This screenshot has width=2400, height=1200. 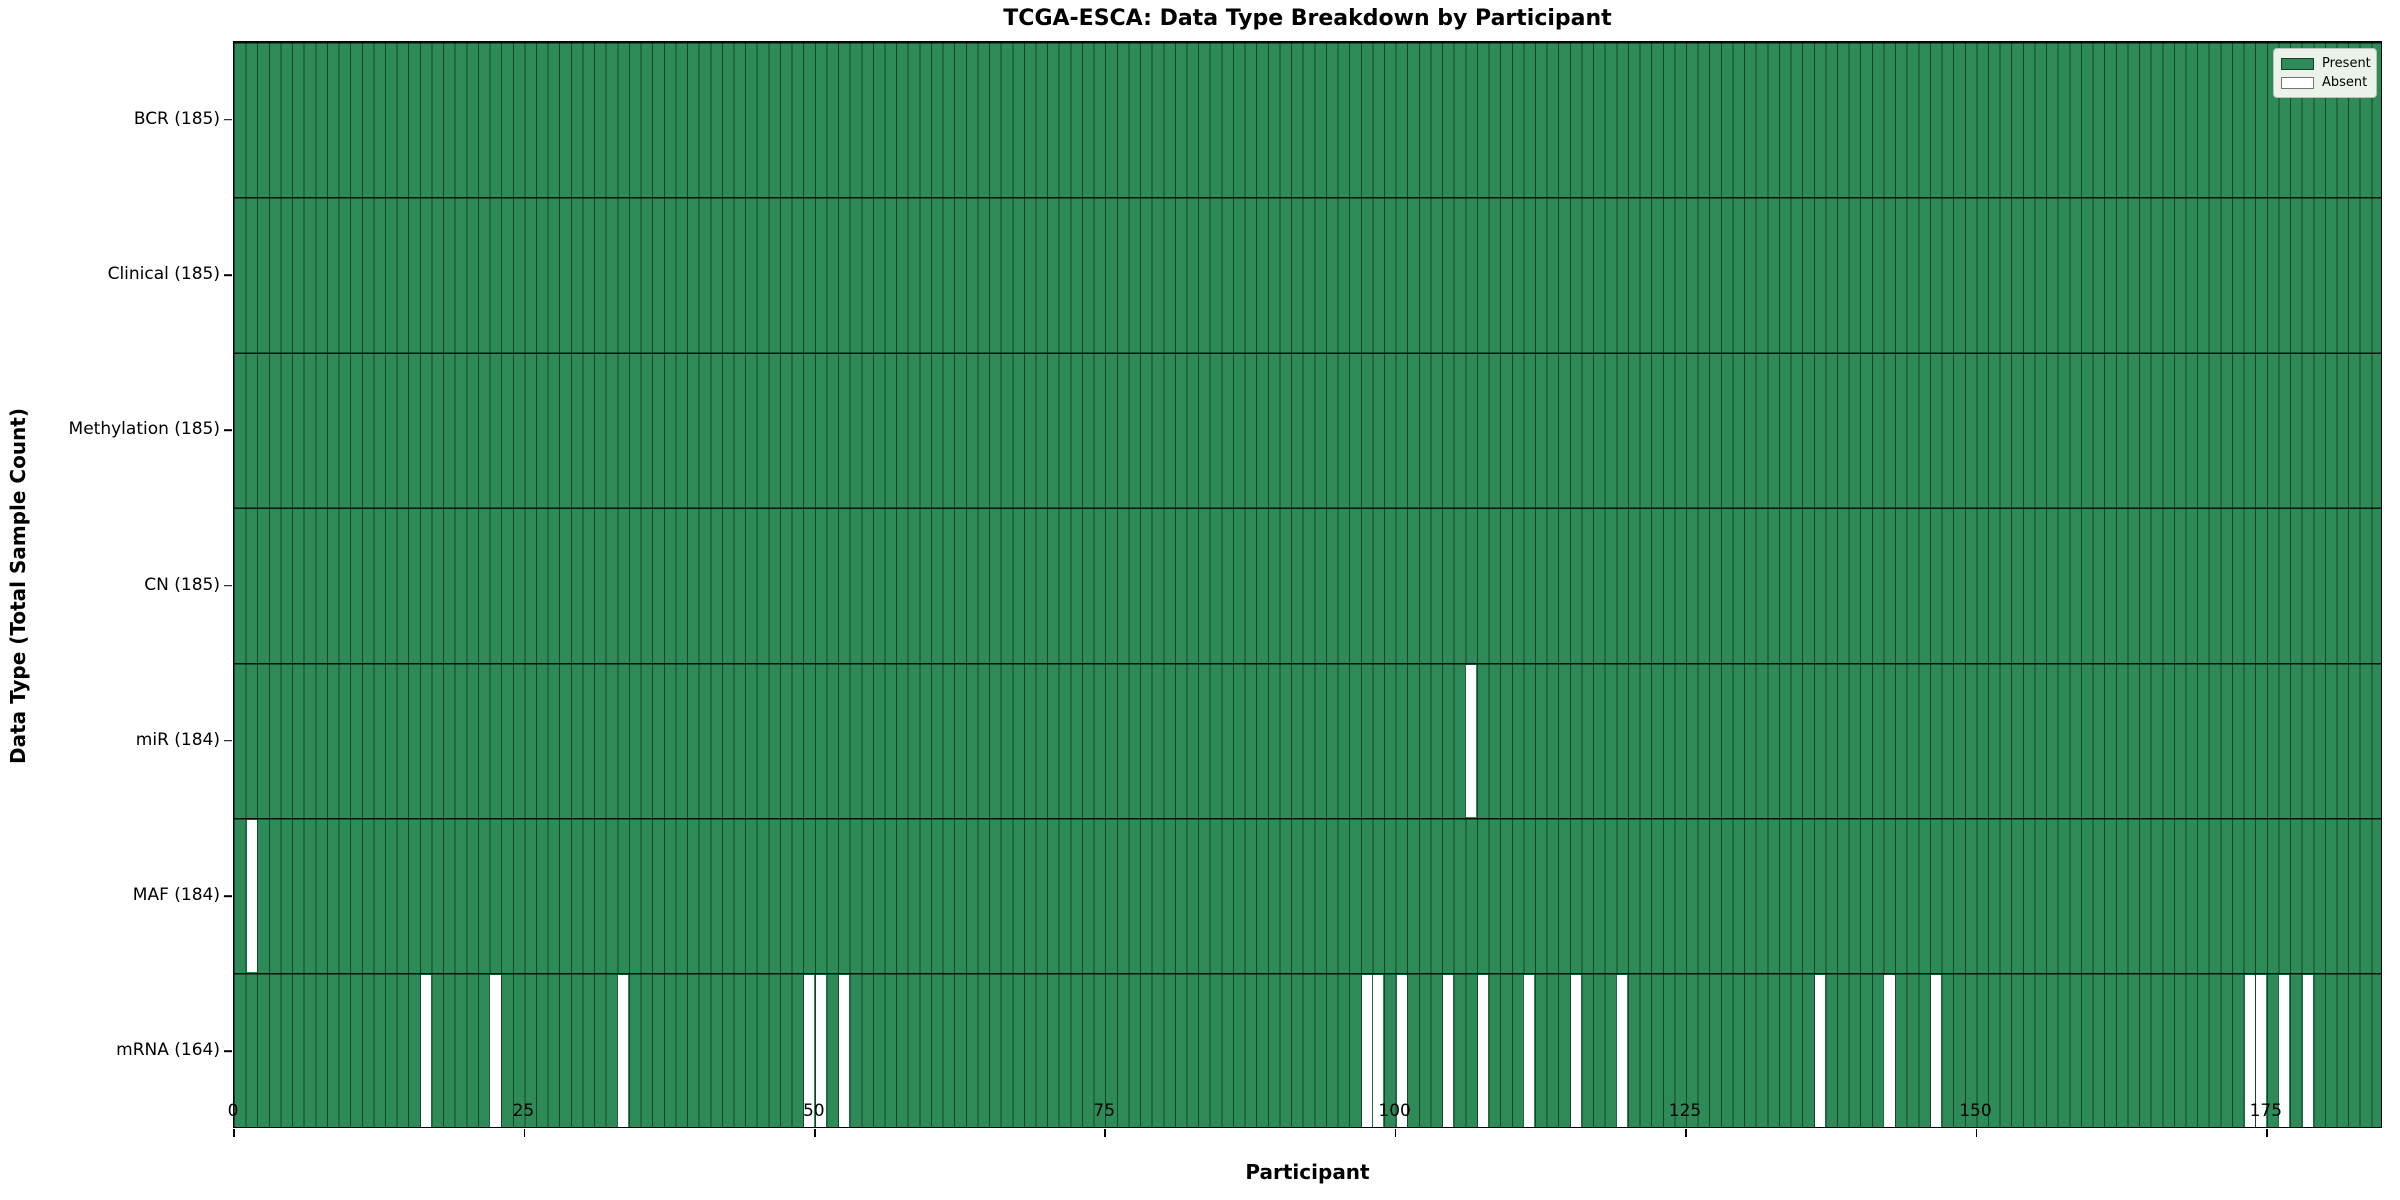 I want to click on legend-entry-present: Present, so click(x=2326, y=63).